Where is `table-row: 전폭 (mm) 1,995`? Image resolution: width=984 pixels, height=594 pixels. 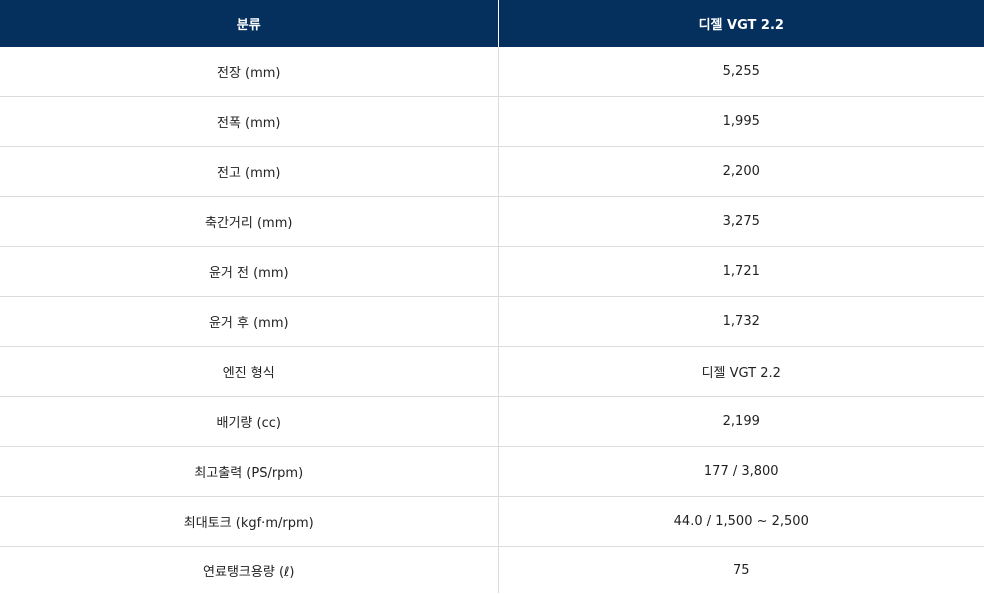 table-row: 전폭 (mm) 1,995 is located at coordinates (492, 121).